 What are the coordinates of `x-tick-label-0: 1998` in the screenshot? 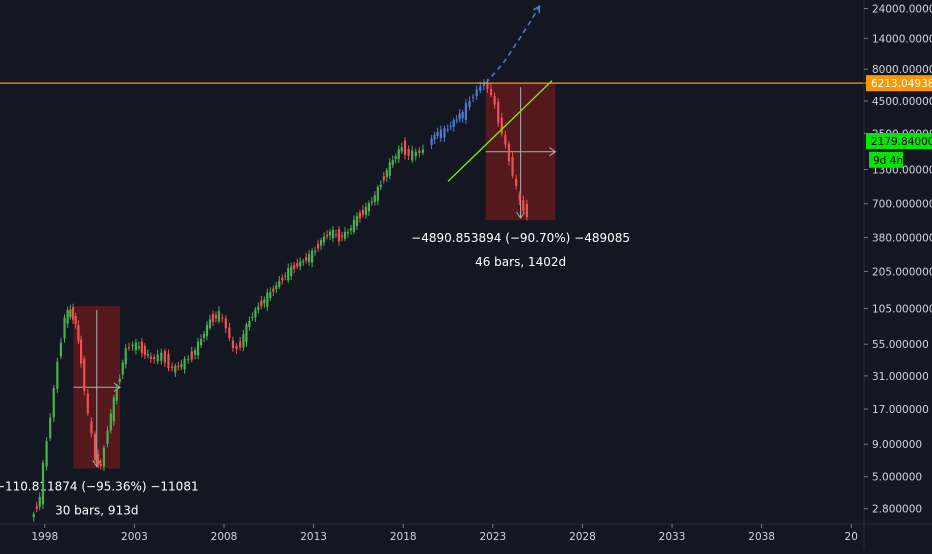 It's located at (44, 537).